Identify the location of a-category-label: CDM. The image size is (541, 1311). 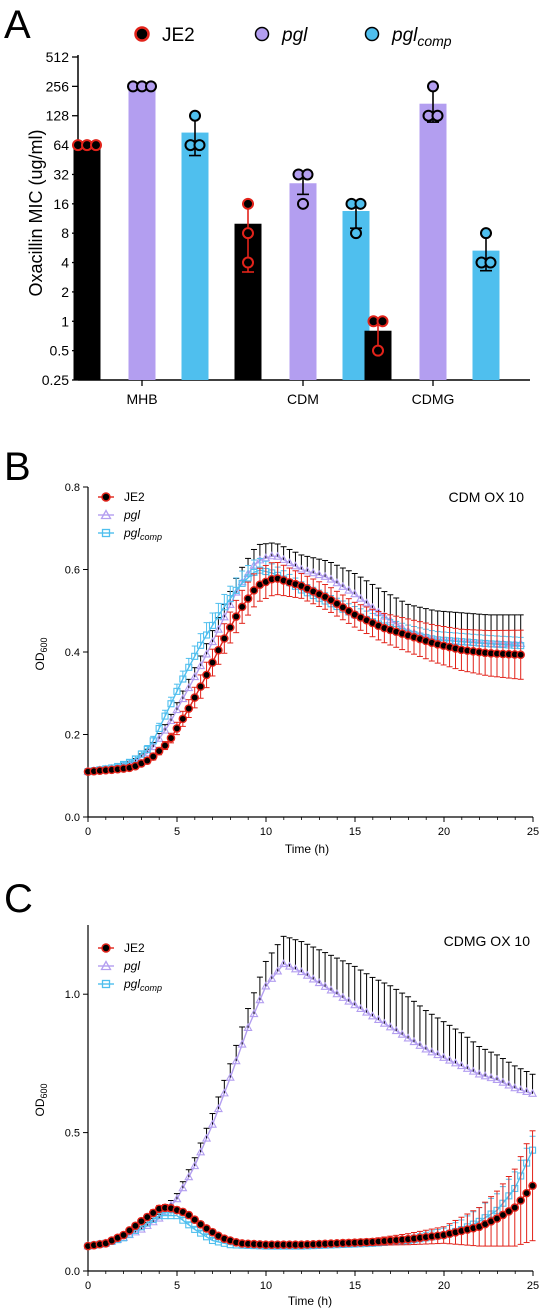
(303, 399).